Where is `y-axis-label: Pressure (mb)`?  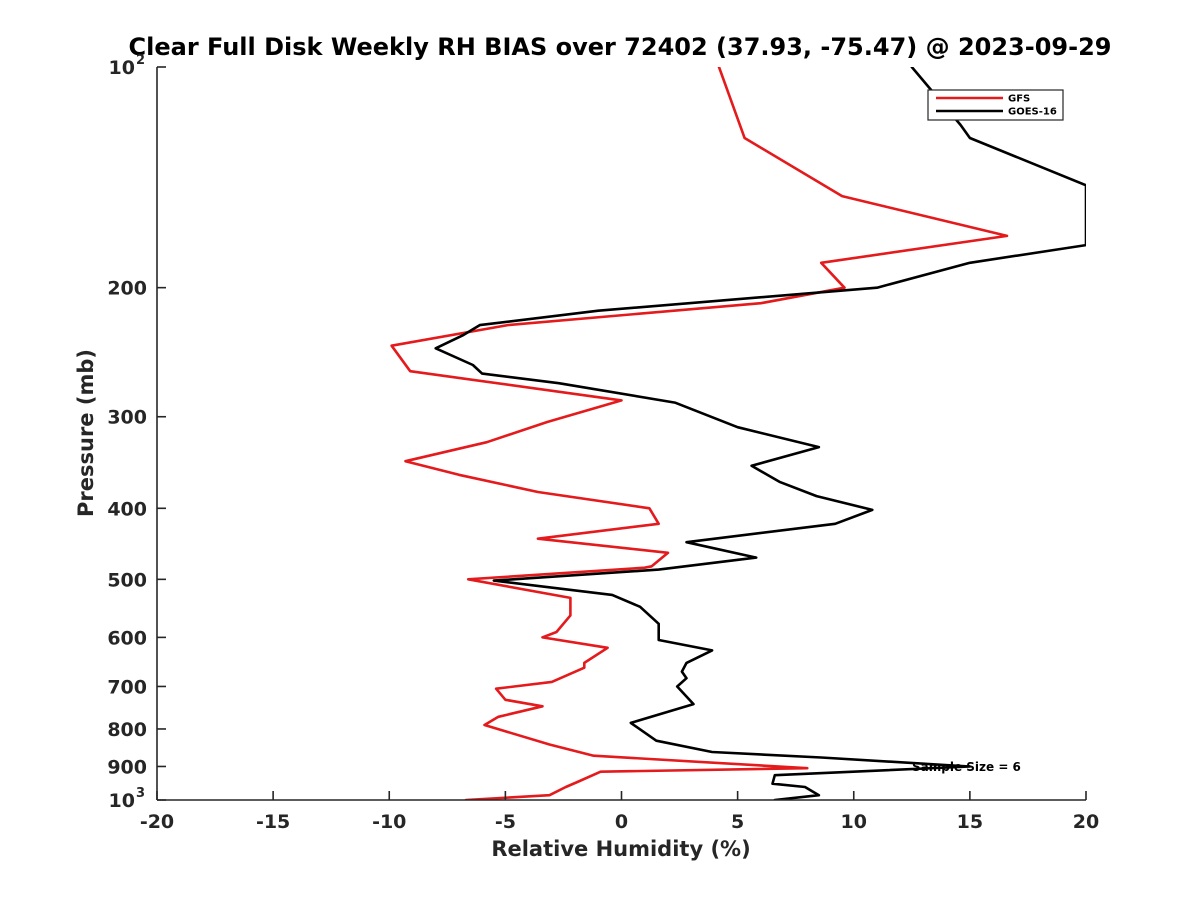 y-axis-label: Pressure (mb) is located at coordinates (86, 433).